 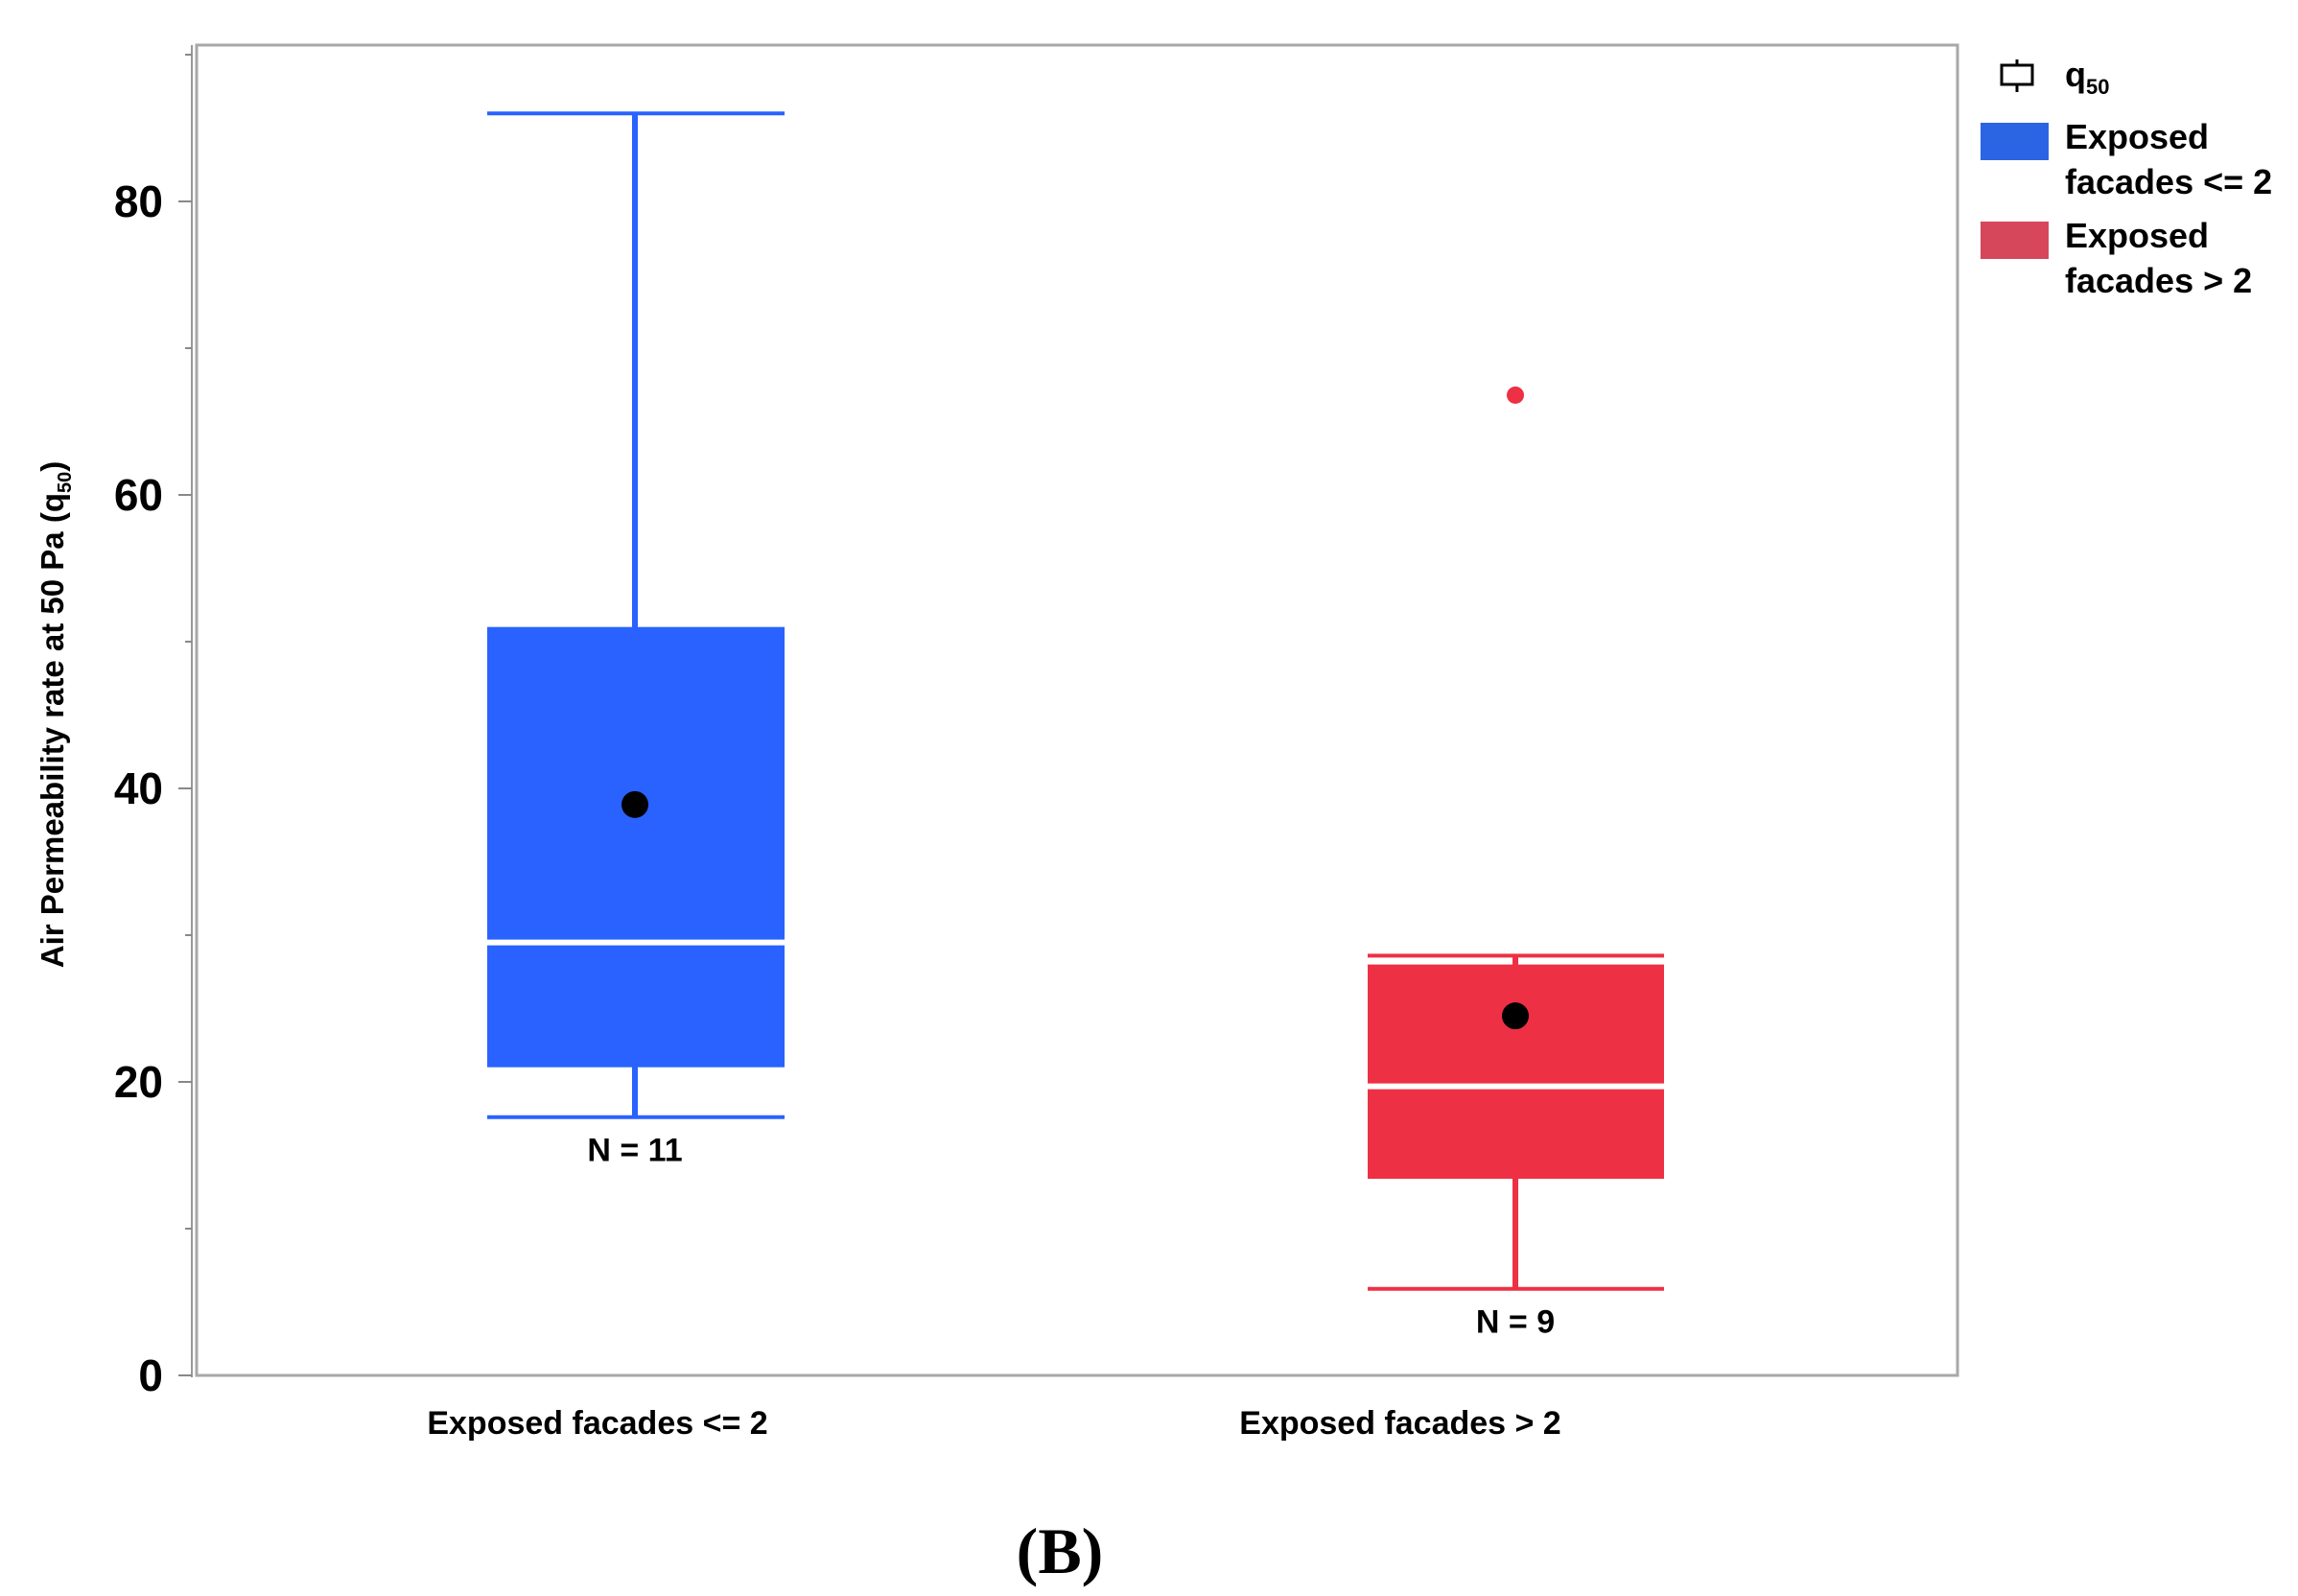 I want to click on x-category-label: Exposed facades <= 2, so click(x=597, y=1423).